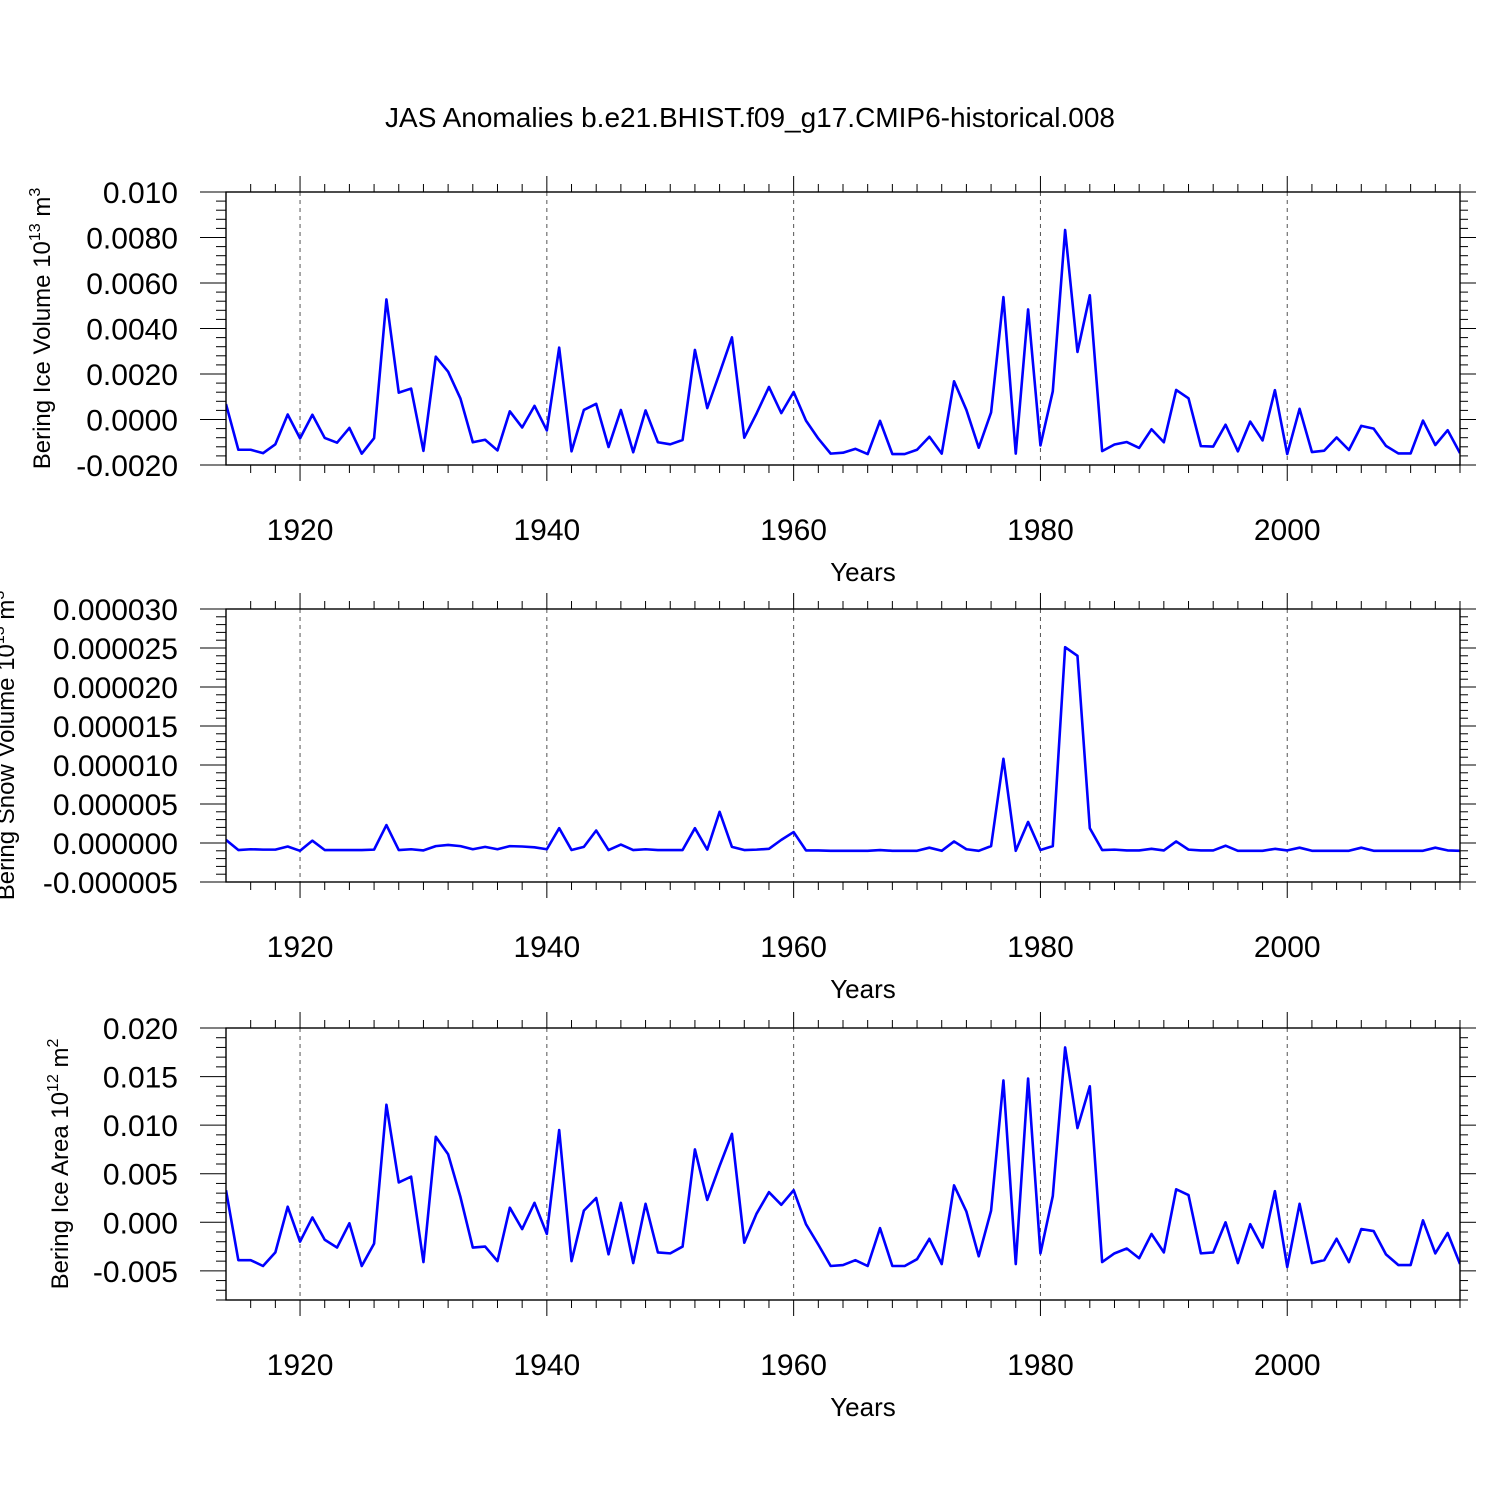 This screenshot has width=1500, height=1500. What do you see at coordinates (132, 284) in the screenshot?
I see `y-tick-label: 0.0060` at bounding box center [132, 284].